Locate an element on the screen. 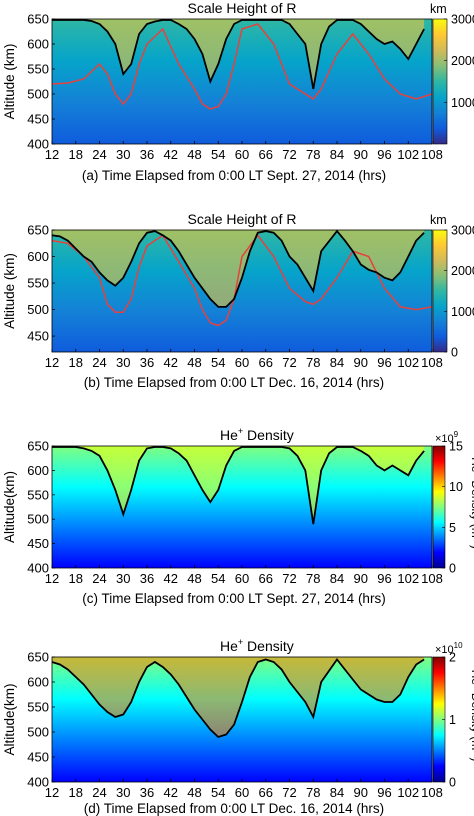  colorbar-tick-label: 15 is located at coordinates (456, 447).